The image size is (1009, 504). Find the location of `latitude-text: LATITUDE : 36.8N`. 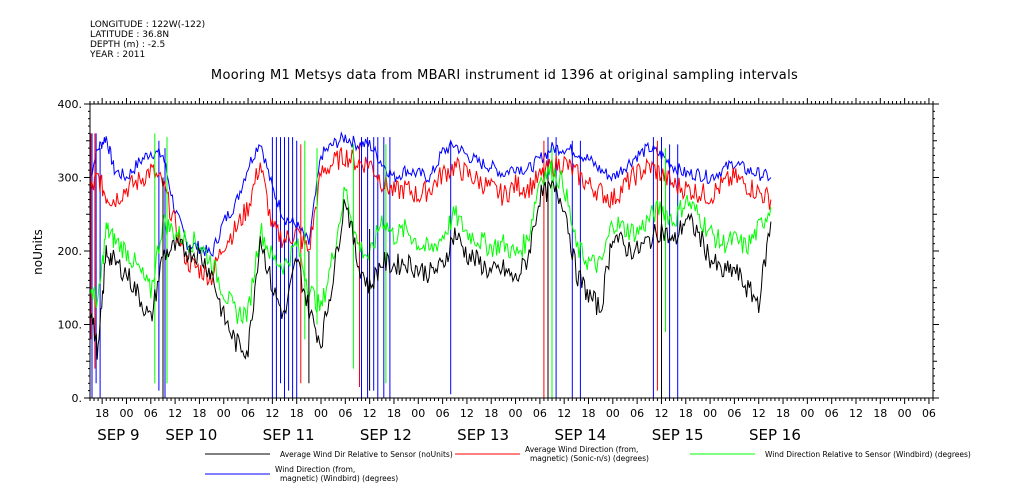

latitude-text: LATITUDE : 36.8N is located at coordinates (130, 35).